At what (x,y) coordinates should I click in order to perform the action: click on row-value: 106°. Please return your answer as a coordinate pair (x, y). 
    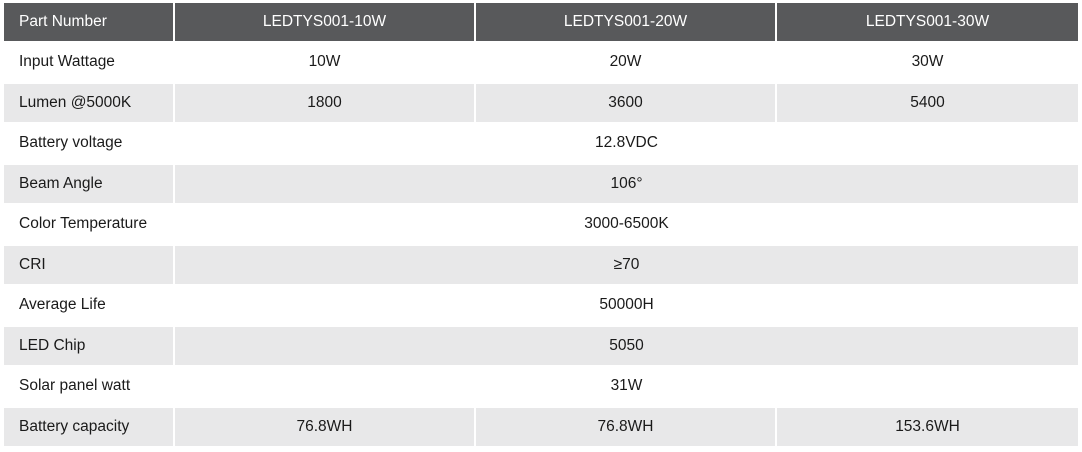
    Looking at the image, I should click on (626, 184).